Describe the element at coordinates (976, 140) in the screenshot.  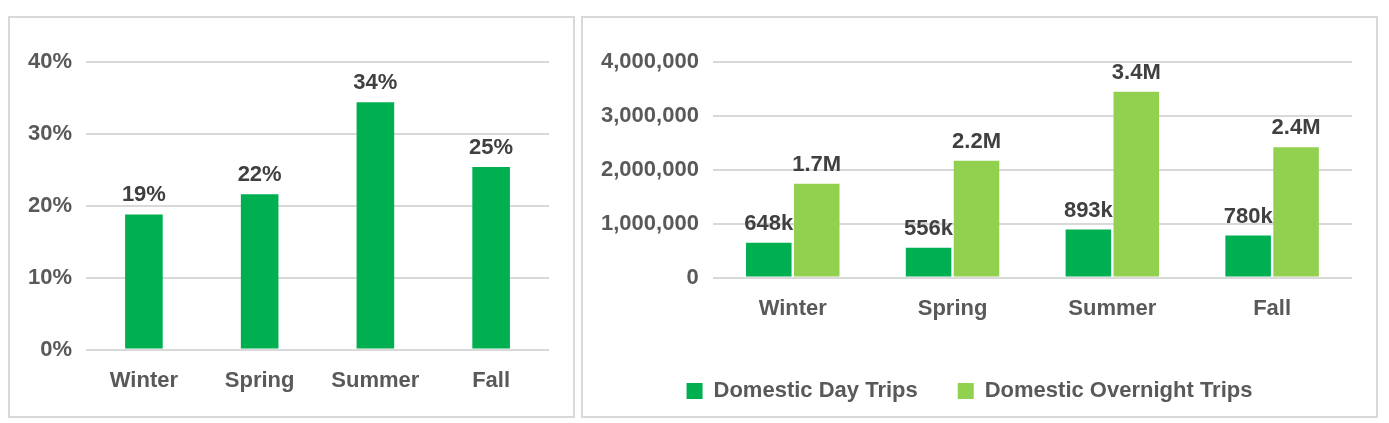
I see `data-label: 2.2M` at that location.